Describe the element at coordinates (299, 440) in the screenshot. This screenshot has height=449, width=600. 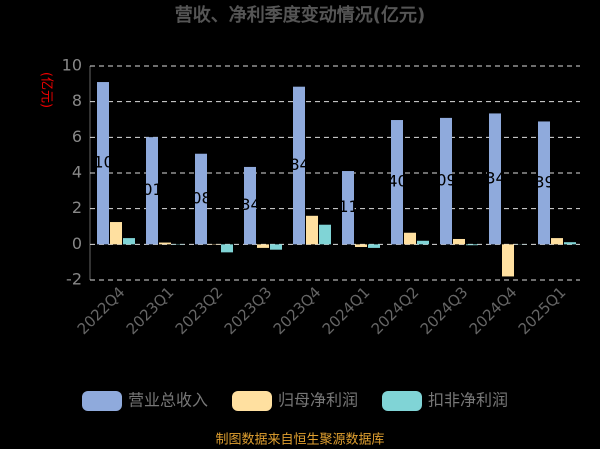
I see `source-note: 制图数据来自恒生聚源数据库` at that location.